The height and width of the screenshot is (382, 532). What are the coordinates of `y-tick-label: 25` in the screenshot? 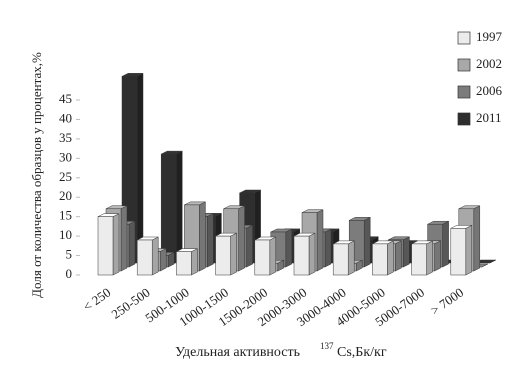 It's located at (65, 176).